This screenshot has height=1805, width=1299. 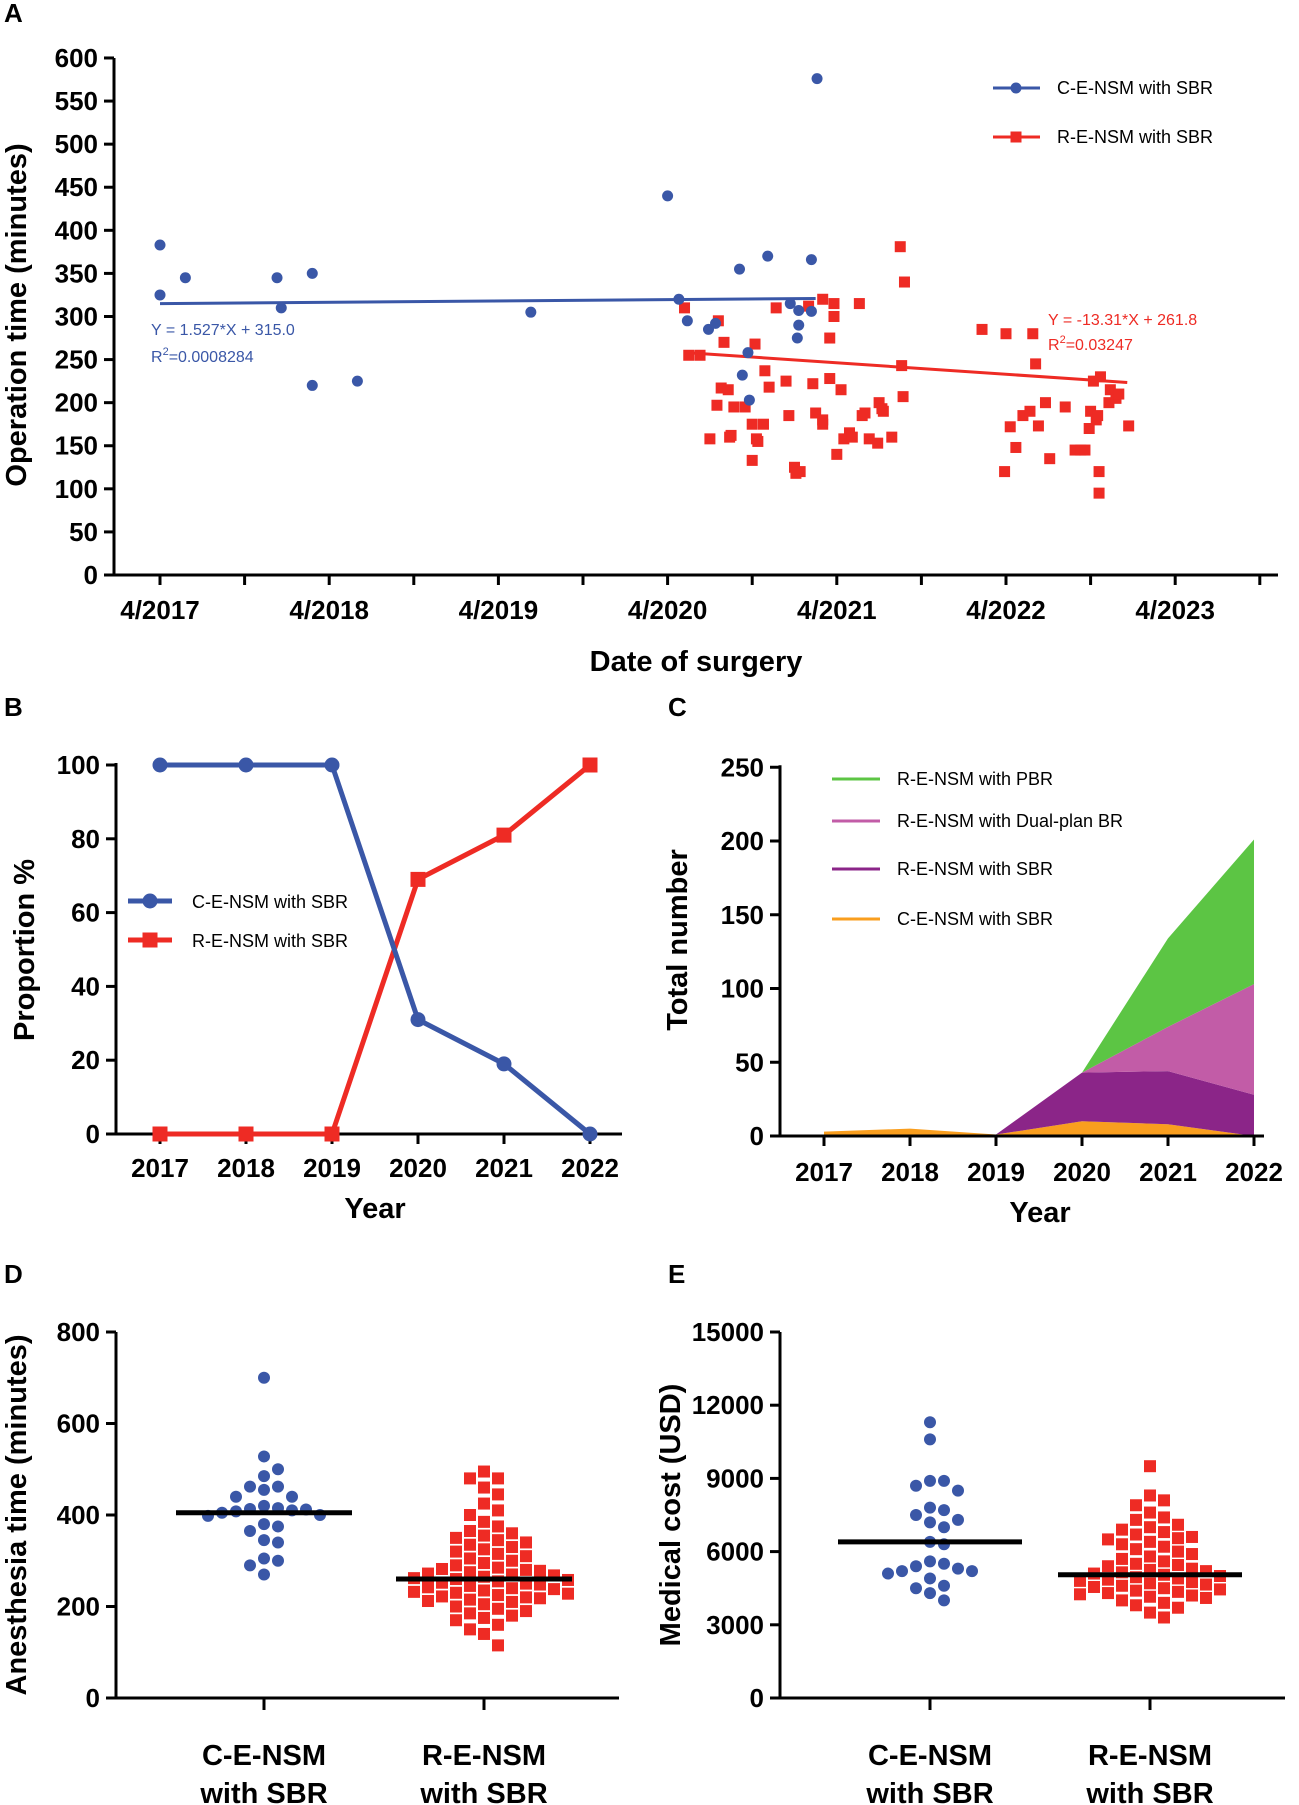 I want to click on a-x-tick-label: 4/2020, so click(x=668, y=610).